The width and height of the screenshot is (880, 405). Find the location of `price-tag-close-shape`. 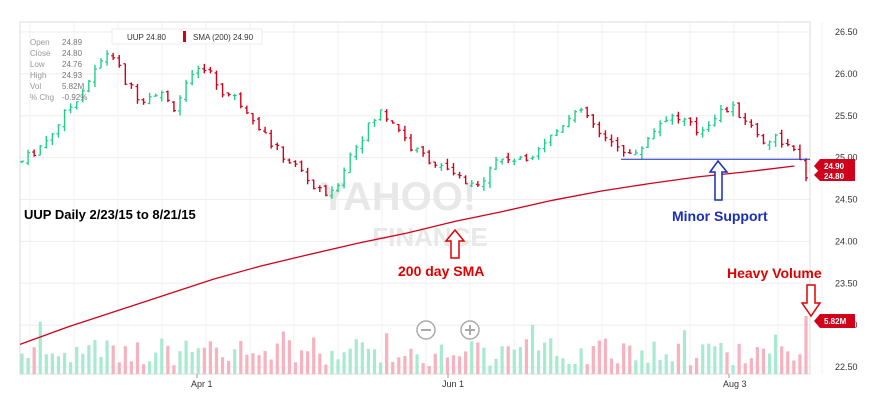

price-tag-close-shape is located at coordinates (834, 175).